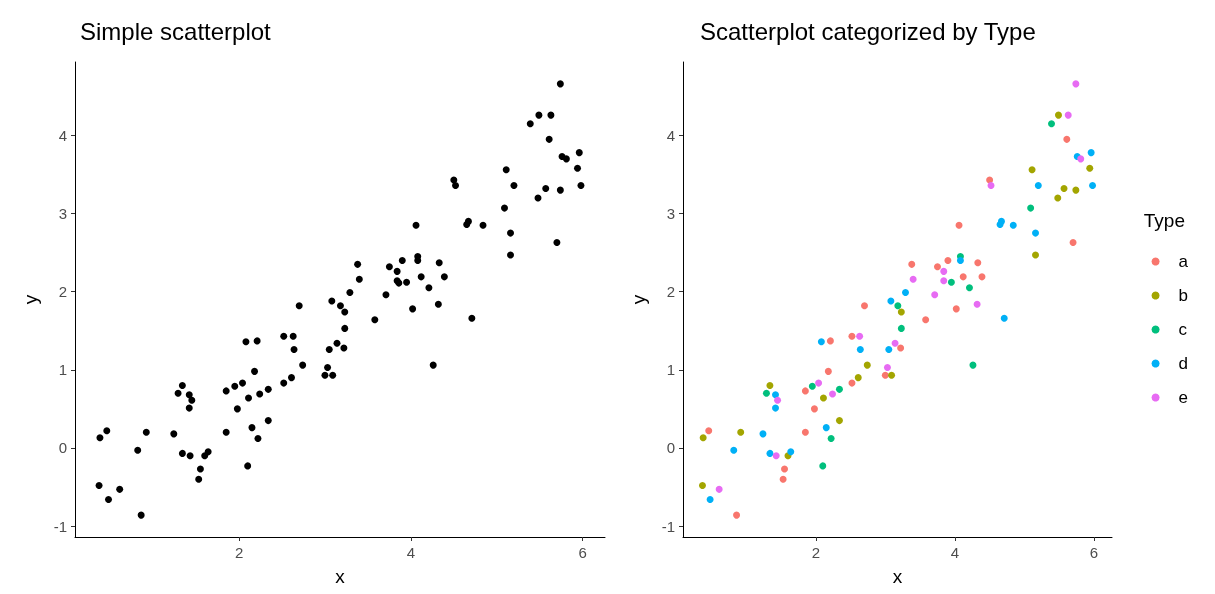 This screenshot has width=1215, height=594. What do you see at coordinates (1183, 295) in the screenshot?
I see `legend-label: b` at bounding box center [1183, 295].